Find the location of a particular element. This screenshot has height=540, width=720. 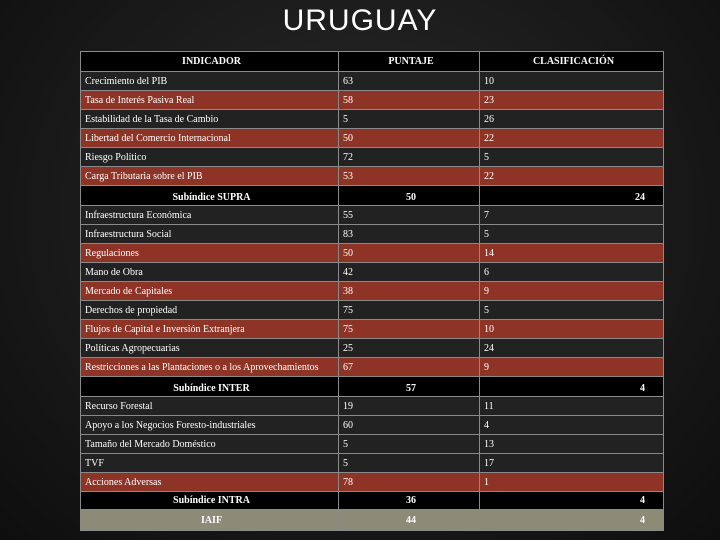

table-row: Infraestructura Económica 55 7 is located at coordinates (372, 215).